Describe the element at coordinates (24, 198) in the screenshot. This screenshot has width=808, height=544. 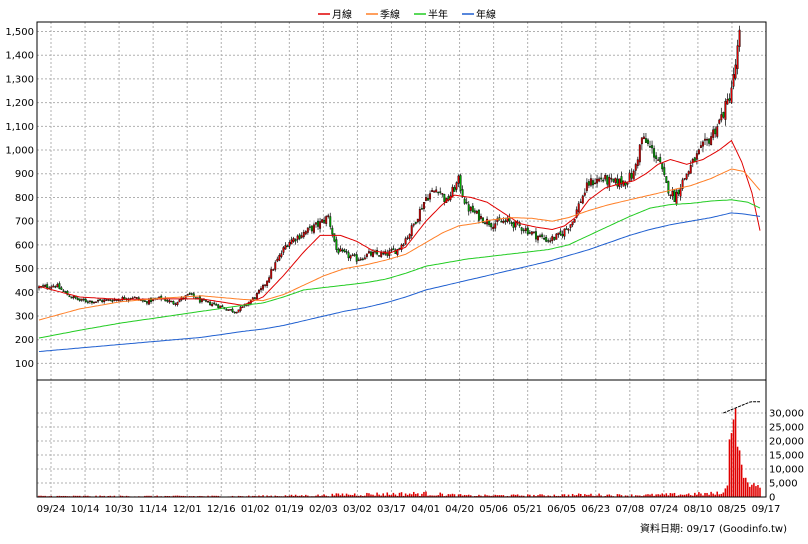
I see `price-tick-label: 800` at that location.